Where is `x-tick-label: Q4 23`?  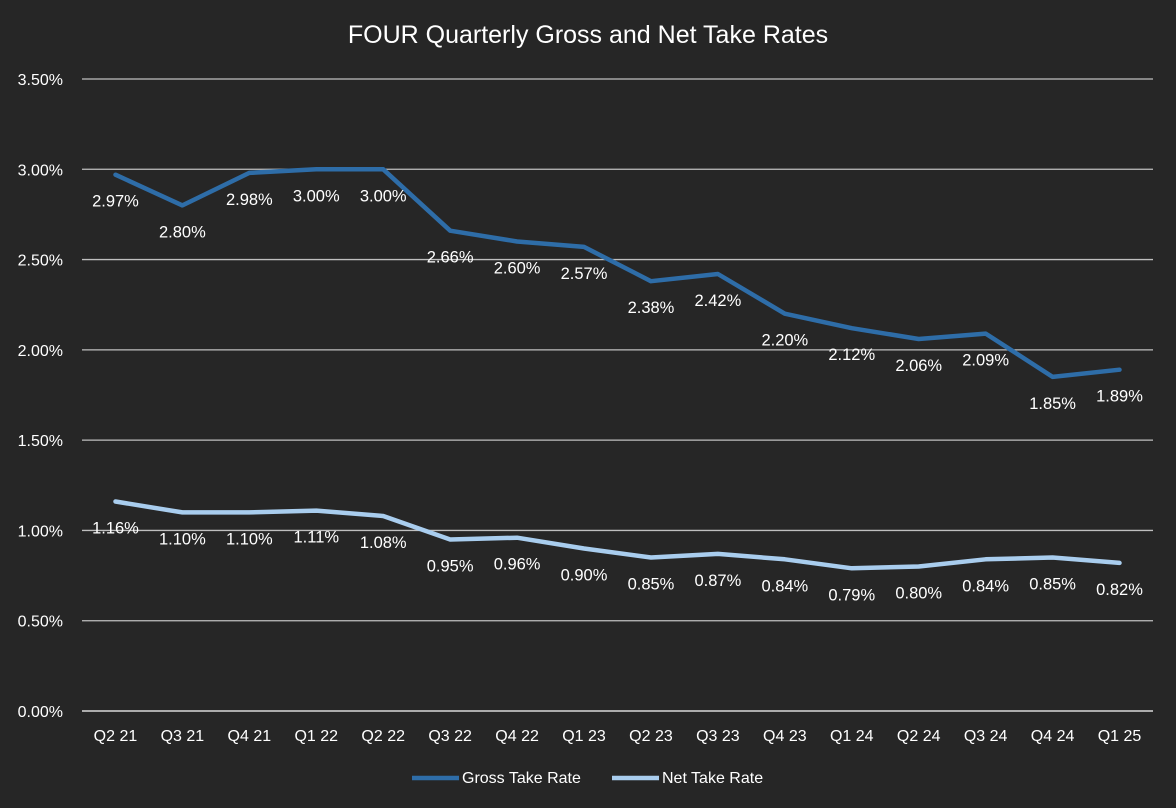 x-tick-label: Q4 23 is located at coordinates (785, 736).